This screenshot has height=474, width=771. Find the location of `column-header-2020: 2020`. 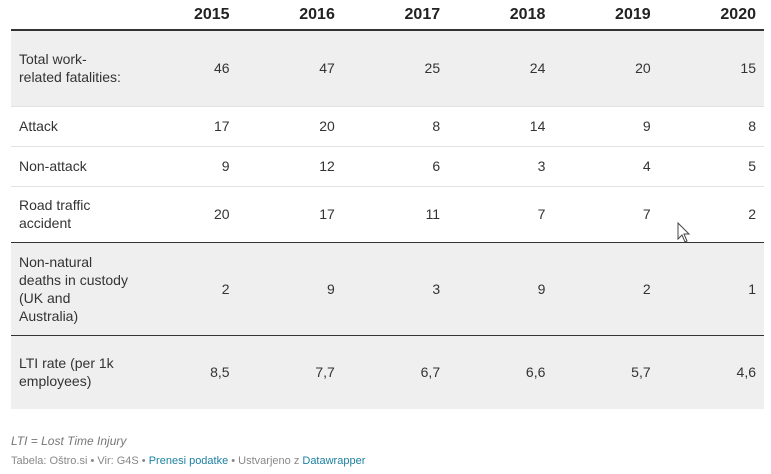

column-header-2020: 2020 is located at coordinates (711, 15).